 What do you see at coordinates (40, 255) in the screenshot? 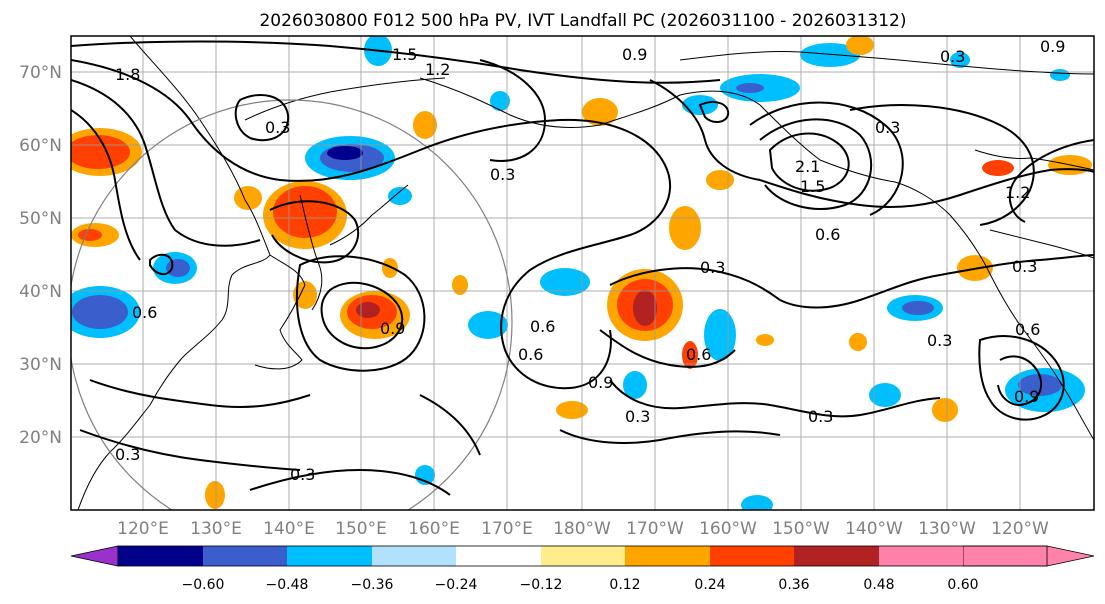
I see `latitude-labels: 70°N 60°N 50°N 40°N 30°N 20°N` at bounding box center [40, 255].